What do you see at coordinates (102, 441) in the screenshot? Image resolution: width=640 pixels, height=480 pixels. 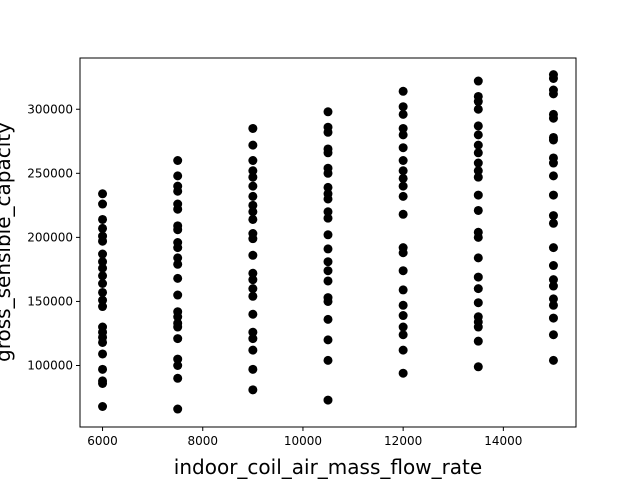 I see `x-tick-label: 6000` at bounding box center [102, 441].